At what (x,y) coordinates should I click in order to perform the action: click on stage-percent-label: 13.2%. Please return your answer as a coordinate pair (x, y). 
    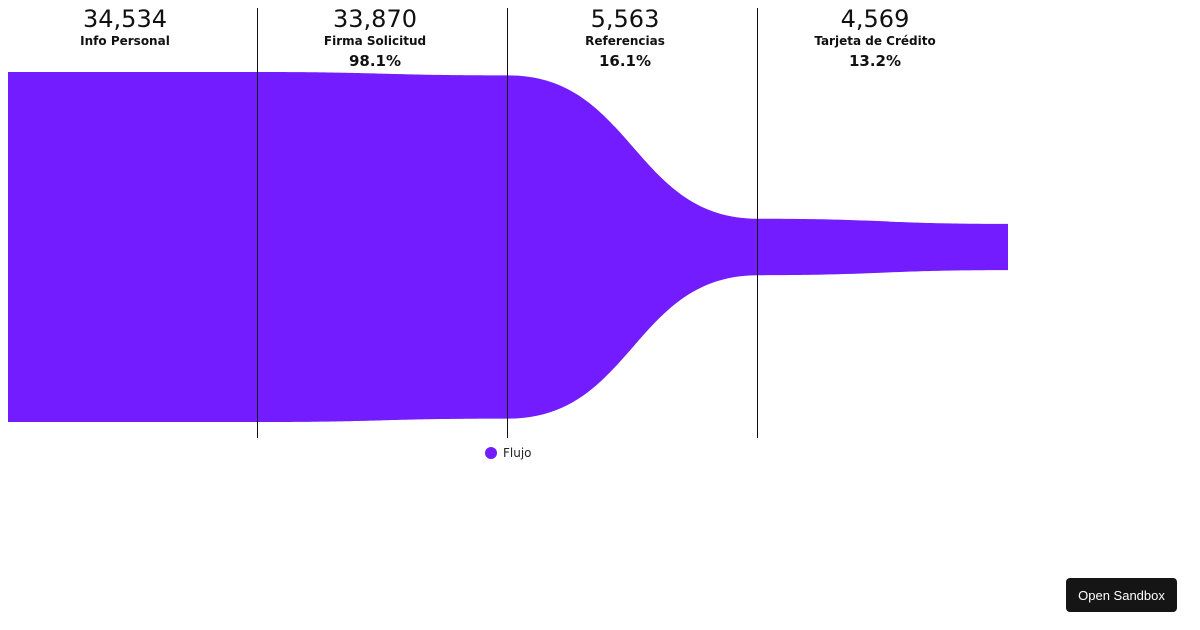
    Looking at the image, I should click on (875, 61).